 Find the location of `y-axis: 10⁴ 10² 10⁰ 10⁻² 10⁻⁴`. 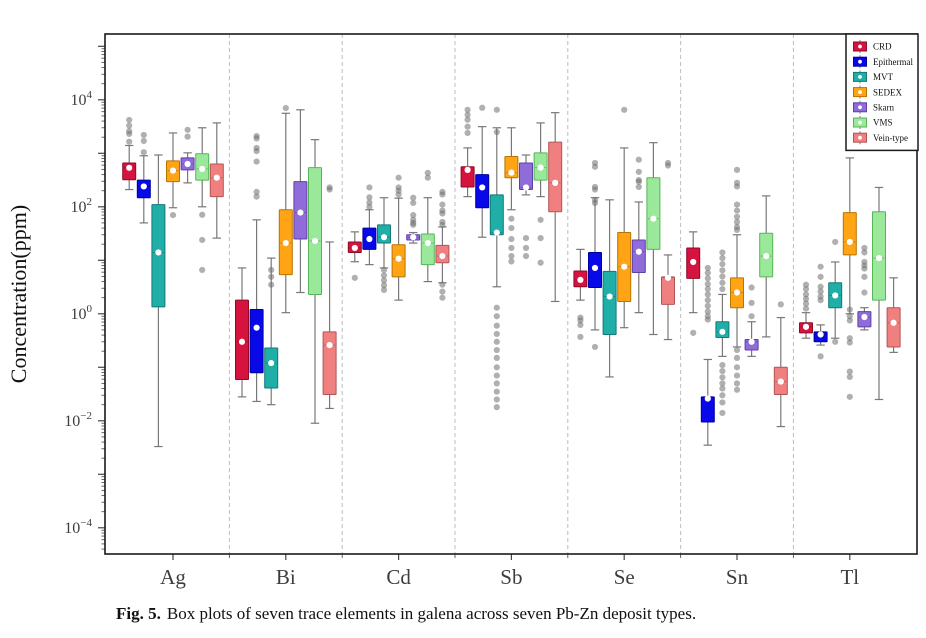

y-axis: 10⁴ 10² 10⁰ 10⁻² 10⁻⁴ is located at coordinates (84, 297).